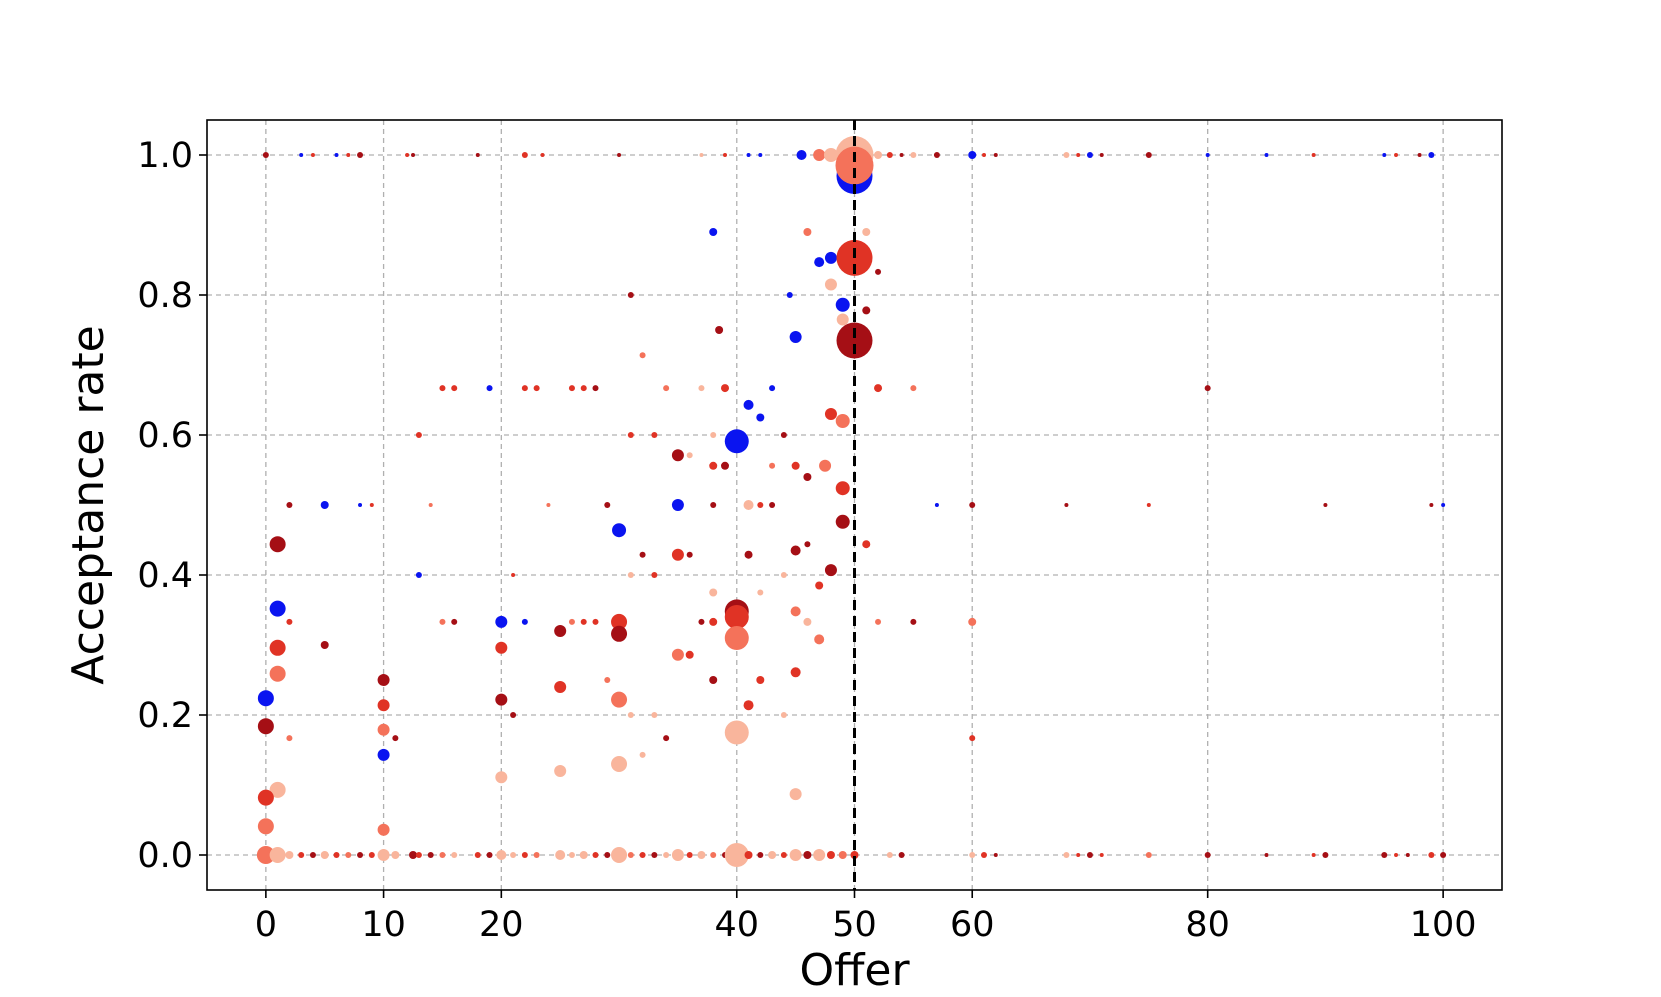 The height and width of the screenshot is (997, 1661). What do you see at coordinates (1207, 925) in the screenshot?
I see `x-tick-label: 80` at bounding box center [1207, 925].